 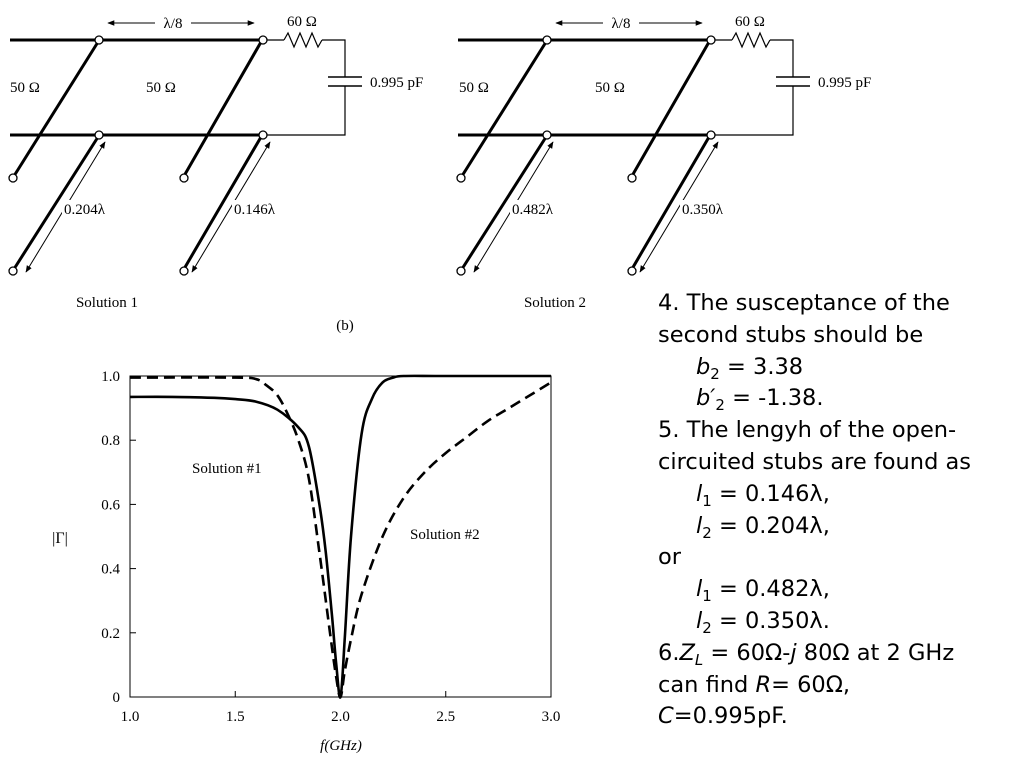 What do you see at coordinates (117, 698) in the screenshot?
I see `y-tick-label: 0` at bounding box center [117, 698].